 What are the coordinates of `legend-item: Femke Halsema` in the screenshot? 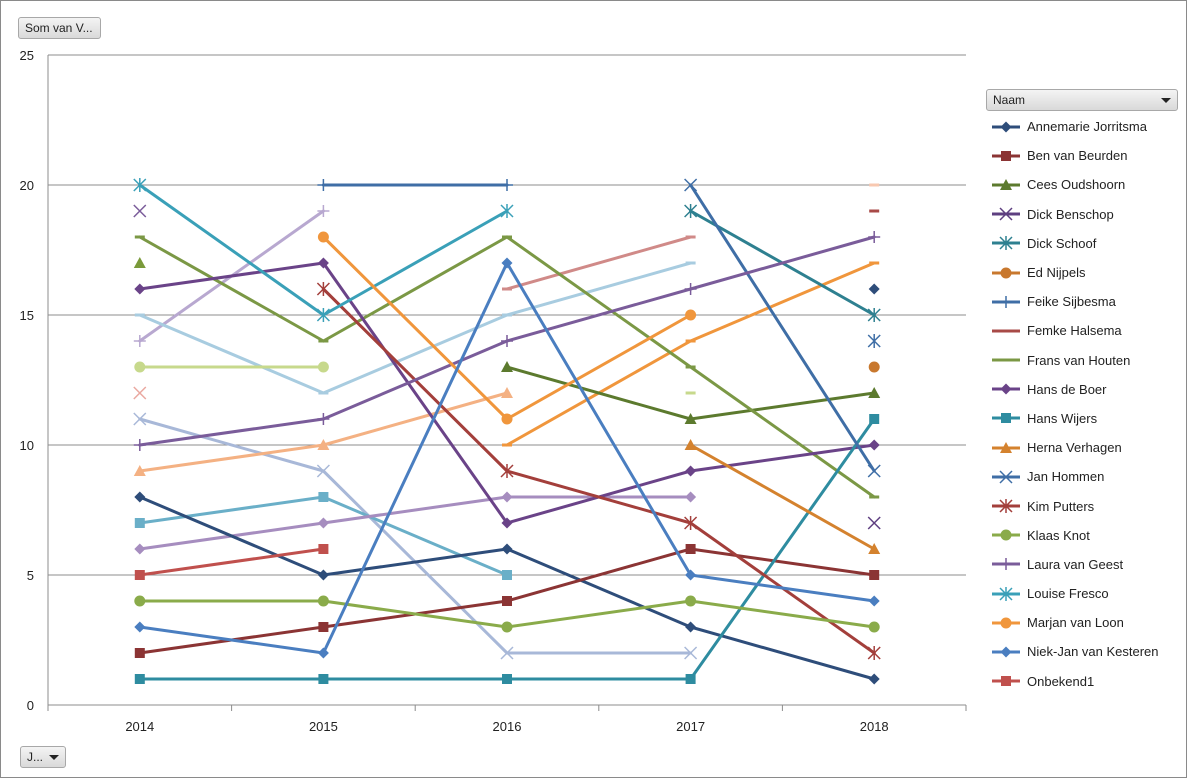 It's located at (1086, 330).